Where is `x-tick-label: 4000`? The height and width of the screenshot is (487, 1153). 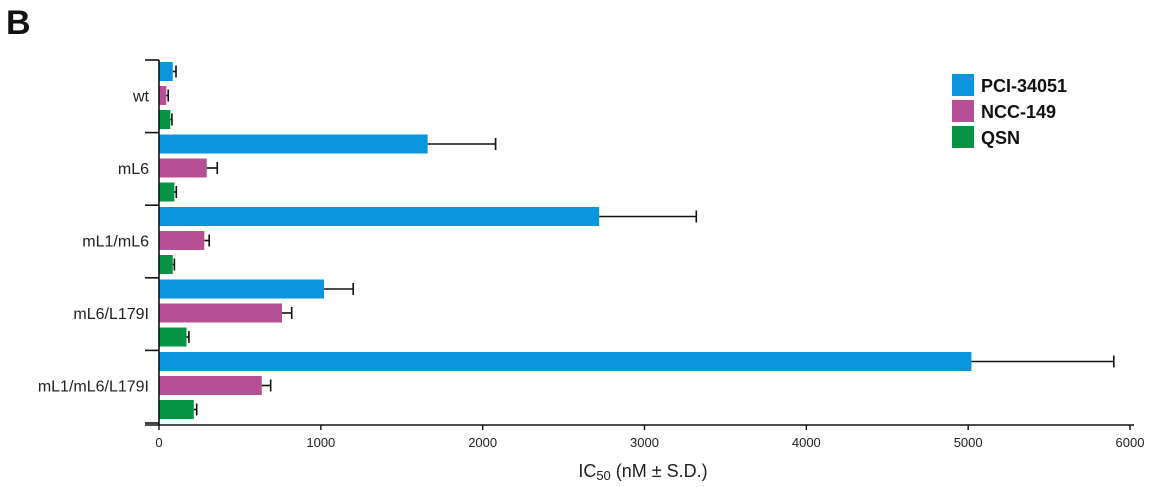
x-tick-label: 4000 is located at coordinates (806, 442).